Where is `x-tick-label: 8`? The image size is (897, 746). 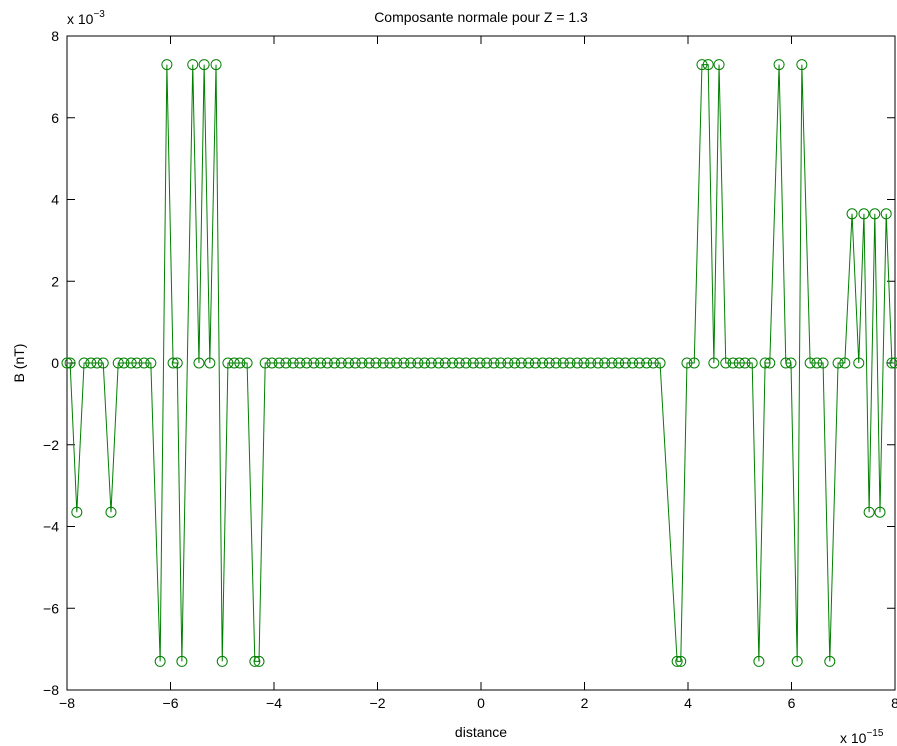 x-tick-label: 8 is located at coordinates (894, 703).